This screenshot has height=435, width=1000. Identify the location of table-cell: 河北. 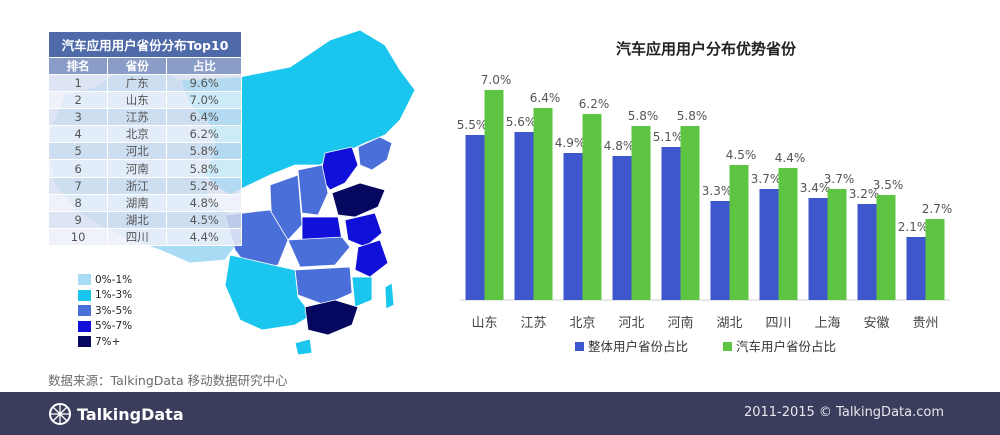
(137, 151).